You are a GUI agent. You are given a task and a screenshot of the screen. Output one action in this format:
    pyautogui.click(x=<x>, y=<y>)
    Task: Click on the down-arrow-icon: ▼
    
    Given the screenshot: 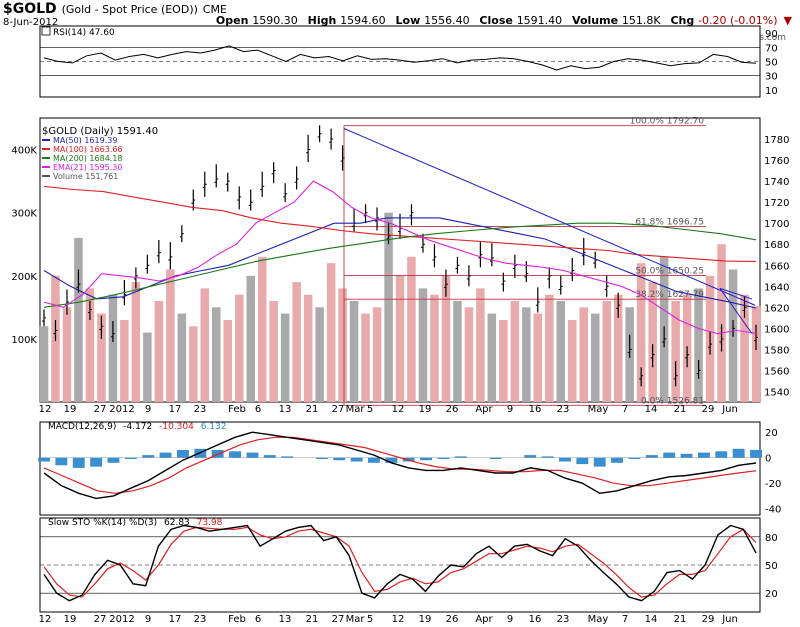 What is the action you would take?
    pyautogui.click(x=787, y=20)
    